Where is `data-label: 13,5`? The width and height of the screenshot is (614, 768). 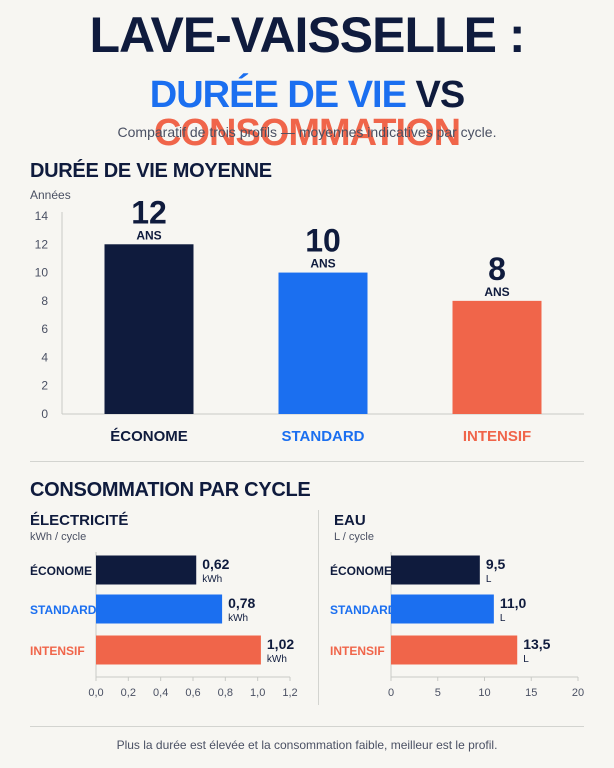 data-label: 13,5 is located at coordinates (536, 644).